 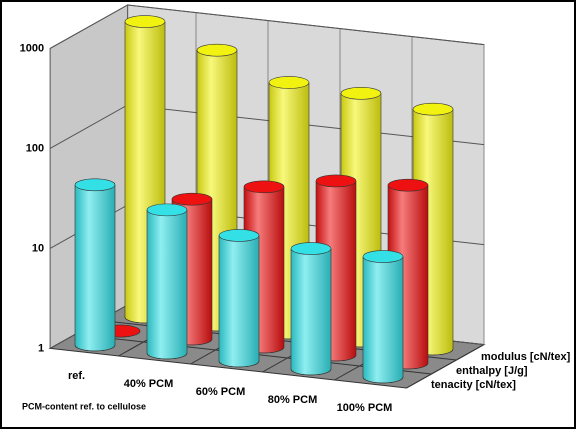 I want to click on x-tick-label: ref., so click(x=76, y=376).